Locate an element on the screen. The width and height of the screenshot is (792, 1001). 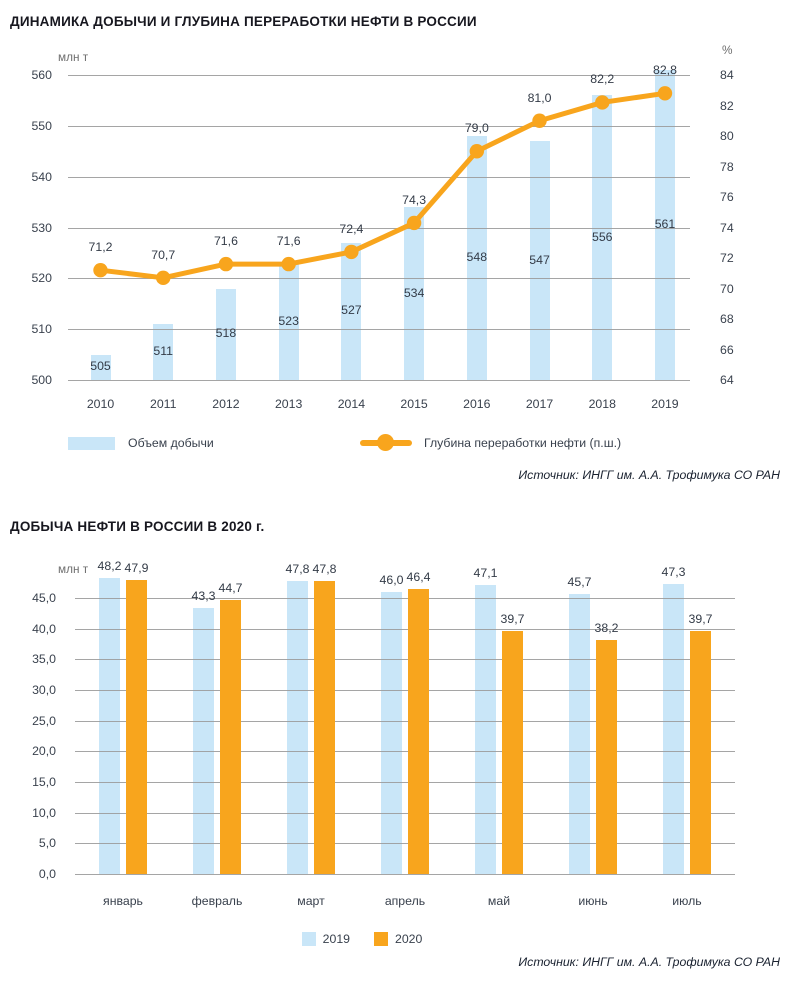
legend-label-production: Объем добычи is located at coordinates (171, 443).